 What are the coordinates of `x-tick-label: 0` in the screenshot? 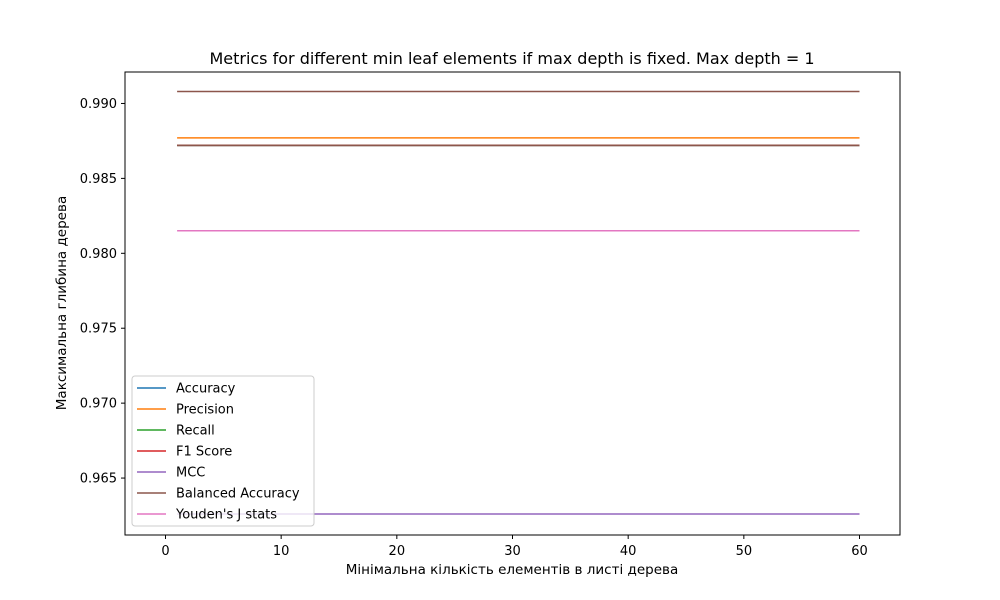 It's located at (165, 551).